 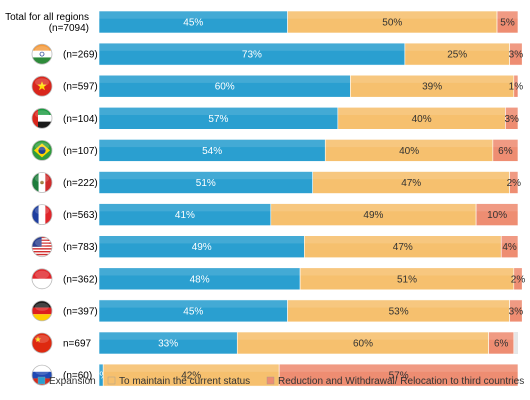 What do you see at coordinates (275, 214) in the screenshot?
I see `chart-row: (n=563) 41% 49% 10%` at bounding box center [275, 214].